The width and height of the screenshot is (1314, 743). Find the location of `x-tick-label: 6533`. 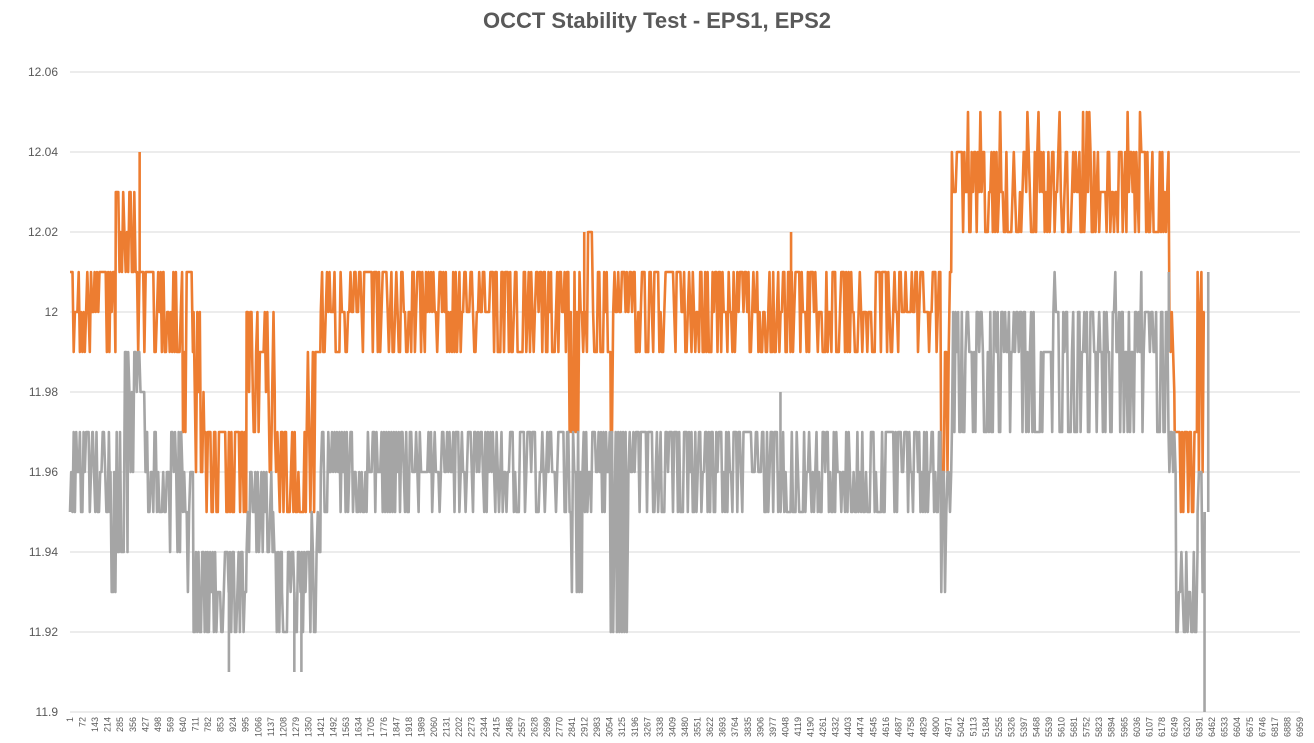

x-tick-label: 6533 is located at coordinates (1225, 727).